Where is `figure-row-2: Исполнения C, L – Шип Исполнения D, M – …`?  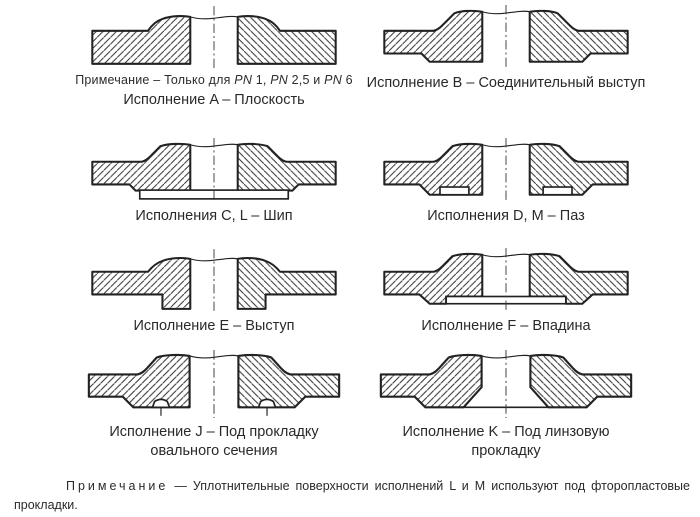
figure-row-2: Исполнения C, L – Шип Исполнения D, M – … is located at coordinates (360, 181).